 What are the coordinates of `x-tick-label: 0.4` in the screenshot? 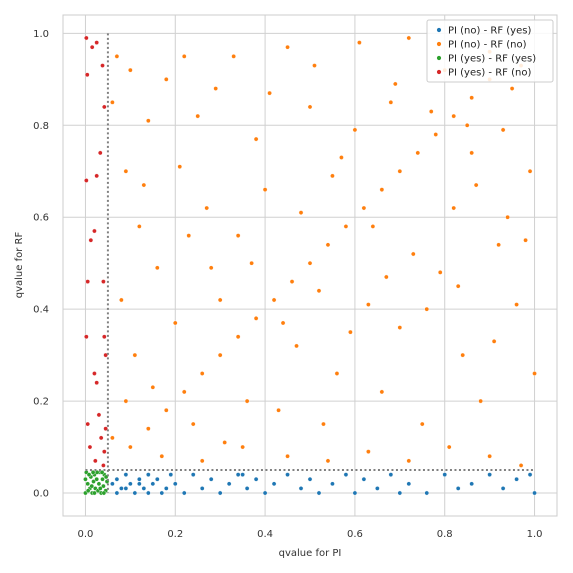 It's located at (265, 534).